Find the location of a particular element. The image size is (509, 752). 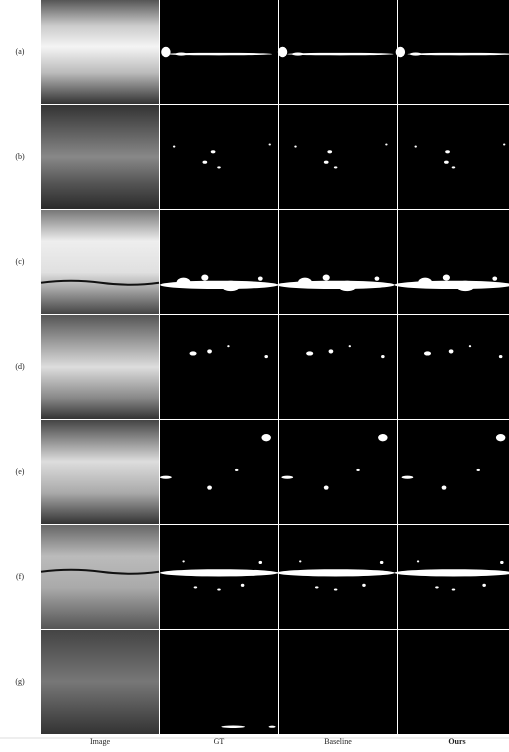

image-defect is located at coordinates (100, 571).